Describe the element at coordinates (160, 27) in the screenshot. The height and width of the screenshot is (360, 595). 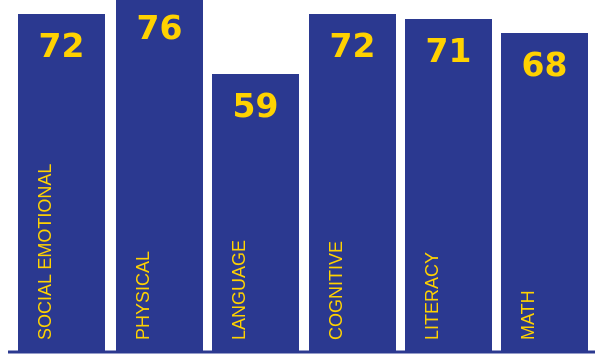
I see `bar-value-label: 76` at that location.